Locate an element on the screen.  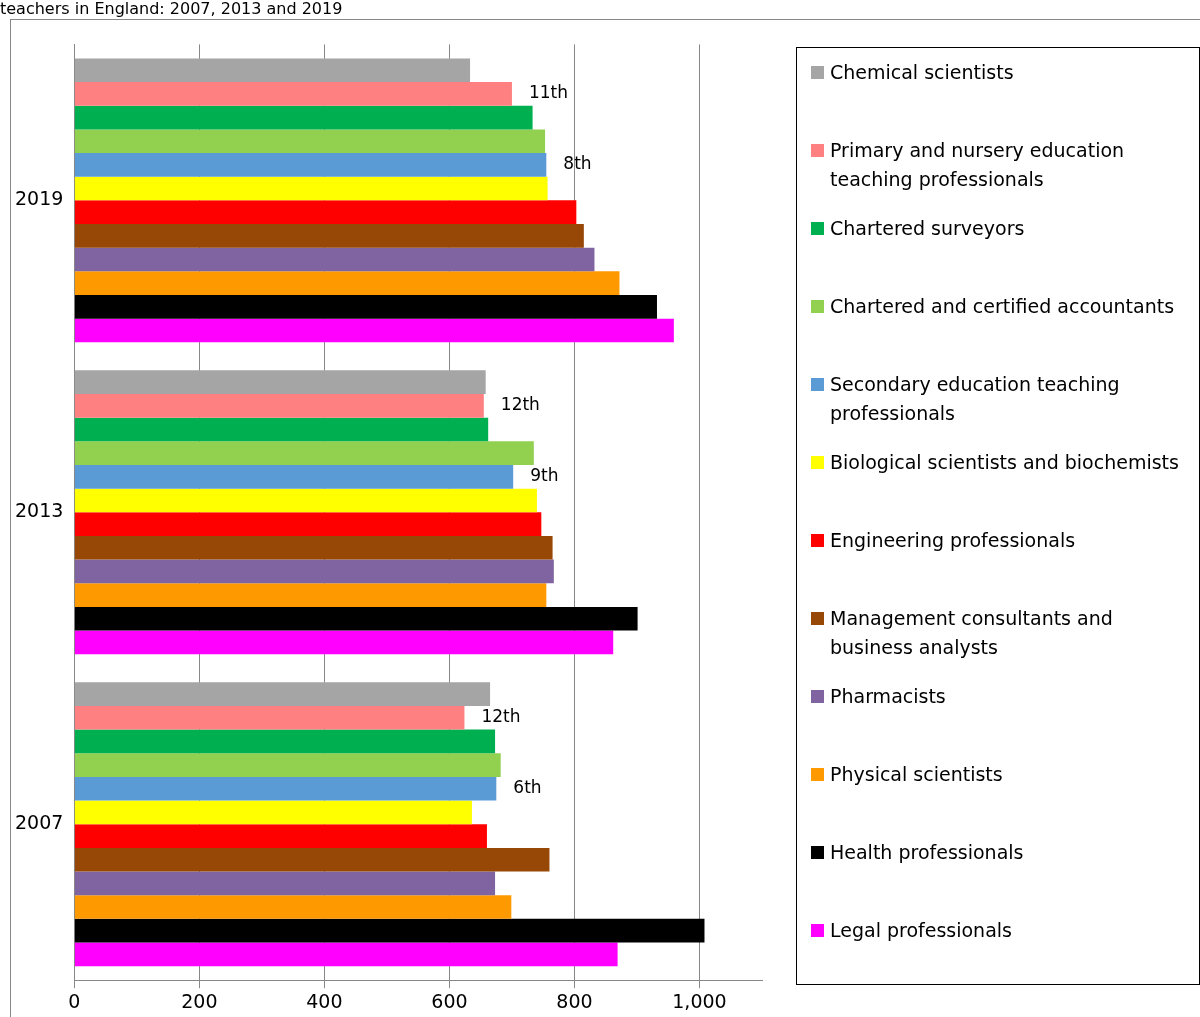
legend-label: Secondary education teaching professionals is located at coordinates (975, 399).